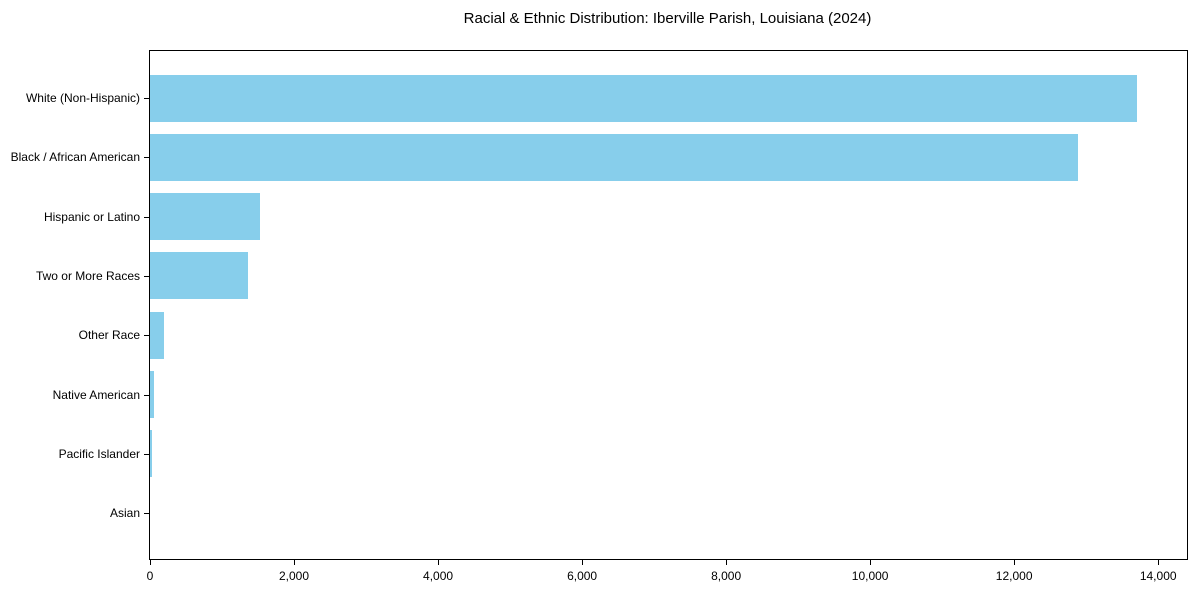 This screenshot has width=1200, height=600. Describe the element at coordinates (124, 513) in the screenshot. I see `y-axis-category-label: Asian` at that location.